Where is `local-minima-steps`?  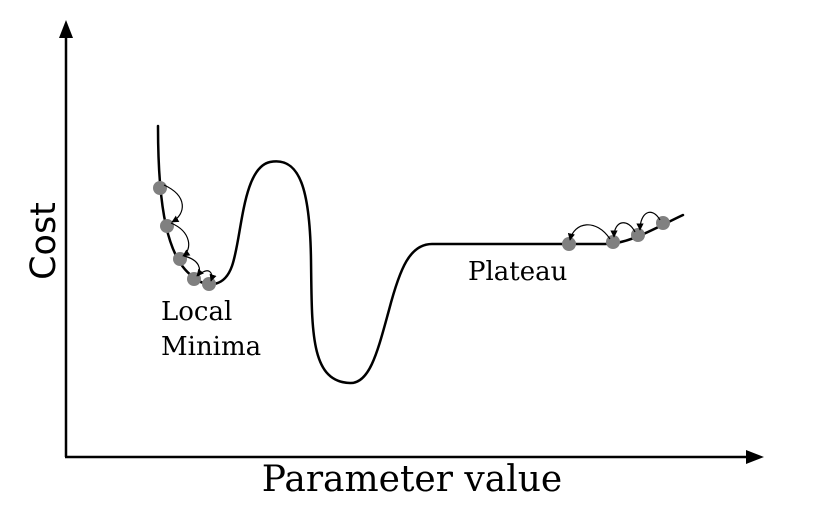 local-minima-steps is located at coordinates (185, 236).